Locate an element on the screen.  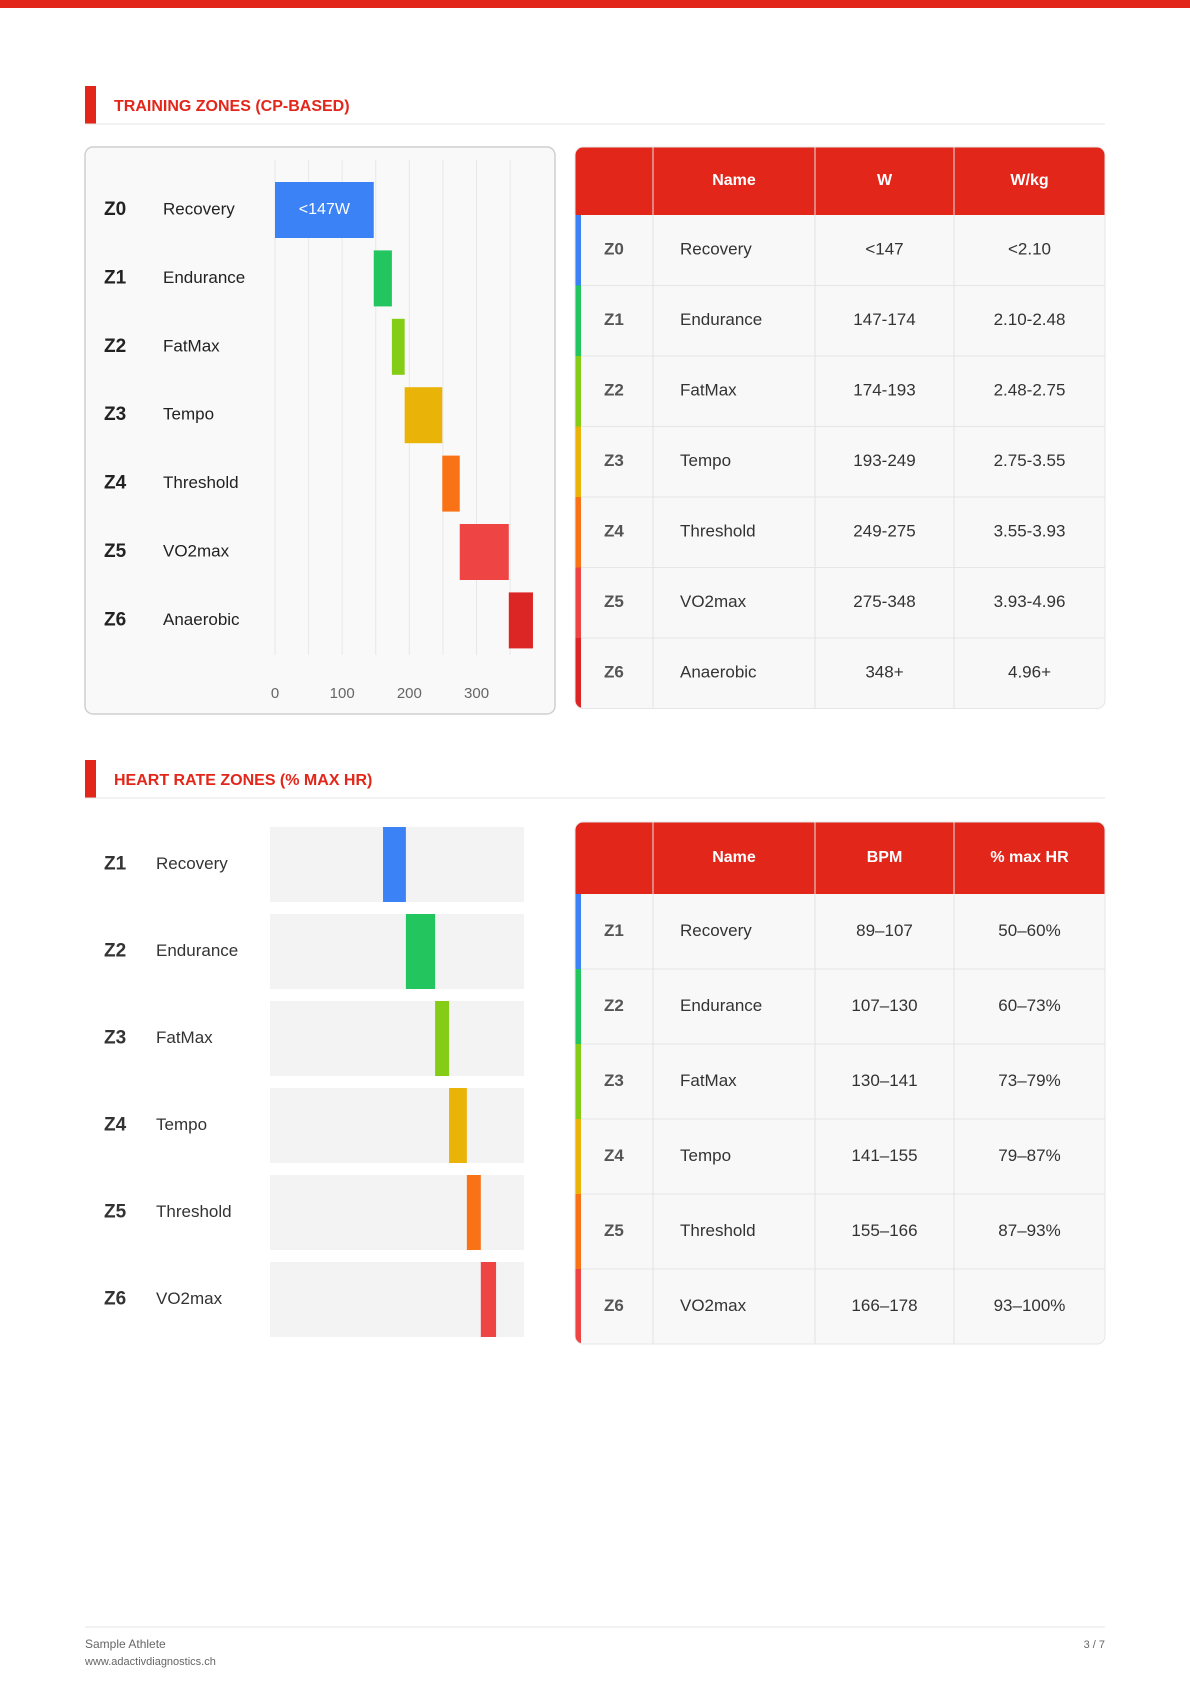
section-heading: HEART RATE ZONES (% MAX HR) is located at coordinates (243, 780).